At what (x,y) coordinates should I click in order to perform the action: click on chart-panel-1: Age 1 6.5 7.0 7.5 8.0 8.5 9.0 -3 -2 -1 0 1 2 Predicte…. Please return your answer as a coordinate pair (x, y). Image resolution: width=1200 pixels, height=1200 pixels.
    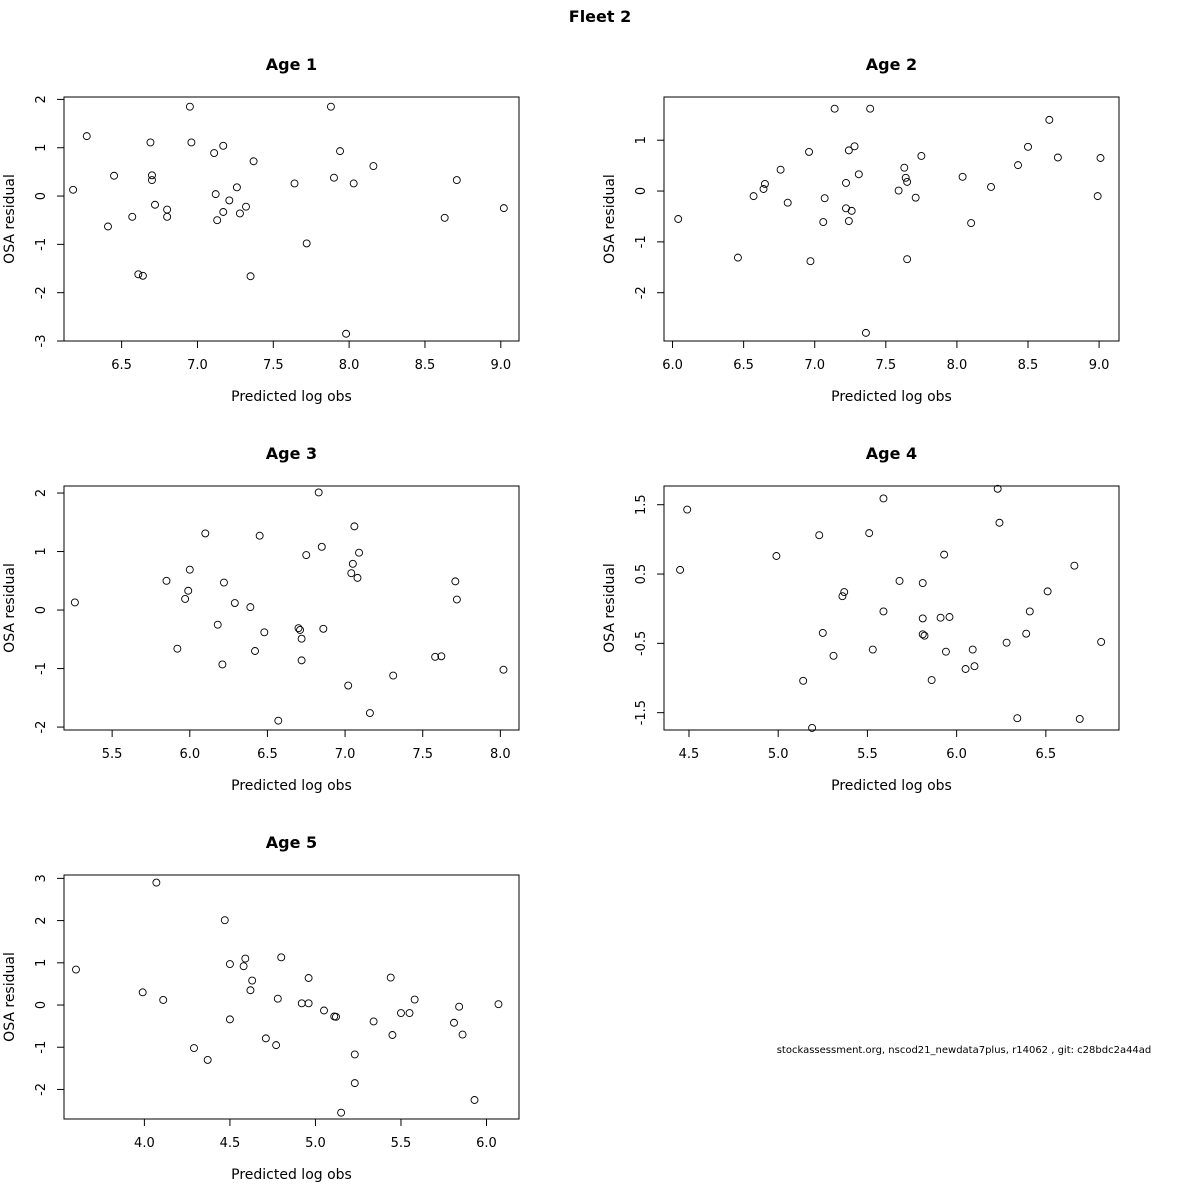
    Looking at the image, I should click on (261, 230).